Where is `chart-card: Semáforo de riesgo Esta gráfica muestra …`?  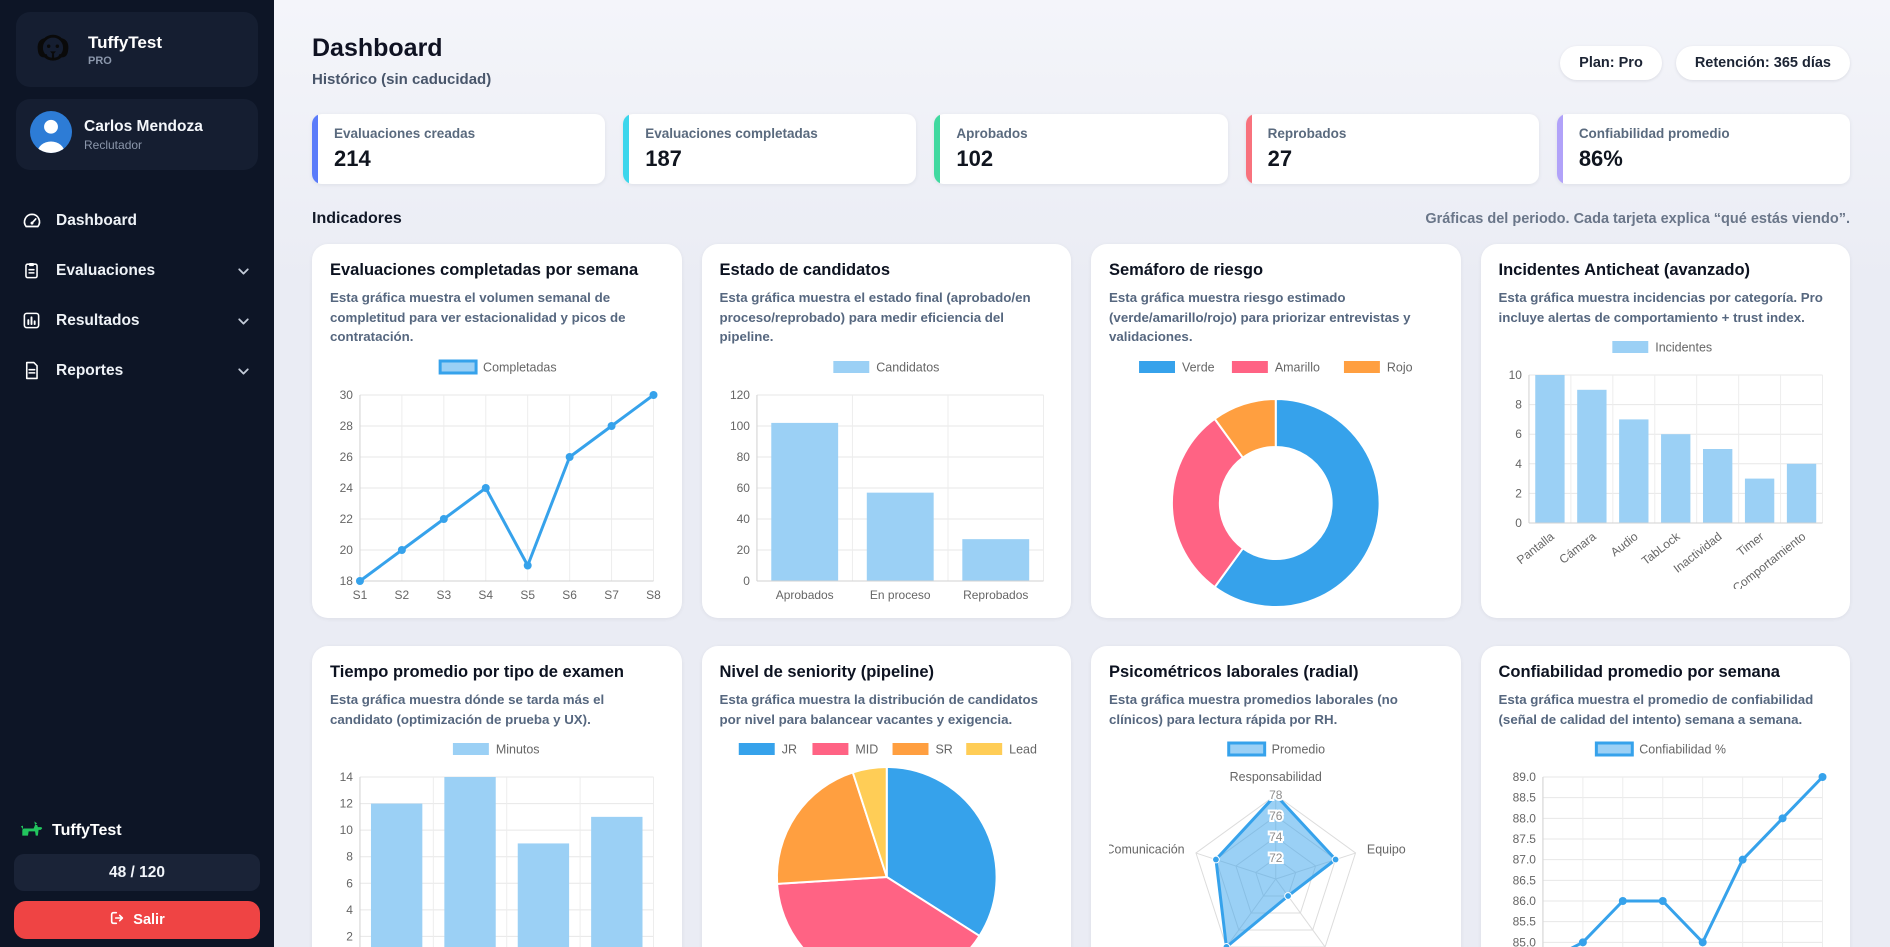 chart-card: Semáforo de riesgo Esta gráfica muestra … is located at coordinates (1276, 431).